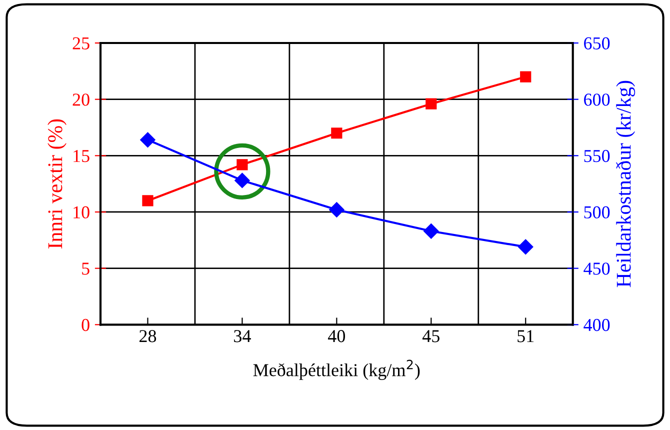 This screenshot has height=430, width=670. What do you see at coordinates (597, 156) in the screenshot?
I see `y2-tick-label: 550` at bounding box center [597, 156].